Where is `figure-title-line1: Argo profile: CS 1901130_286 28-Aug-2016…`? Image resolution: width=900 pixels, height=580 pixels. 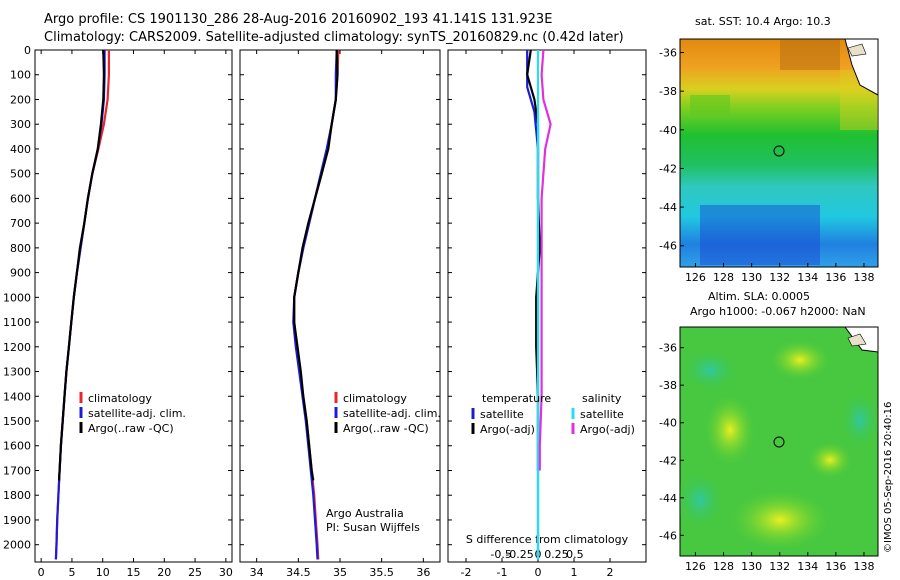 figure-title-line1: Argo profile: CS 1901130_286 28-Aug-2016… is located at coordinates (298, 19).